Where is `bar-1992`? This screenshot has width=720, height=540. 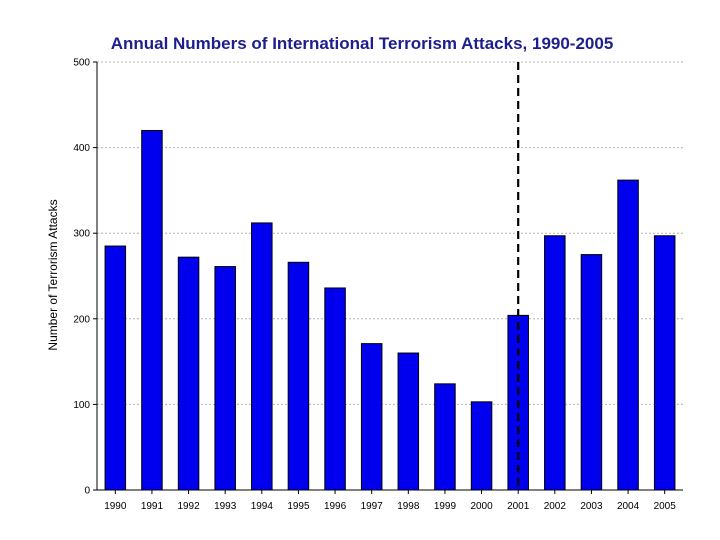
bar-1992 is located at coordinates (188, 373).